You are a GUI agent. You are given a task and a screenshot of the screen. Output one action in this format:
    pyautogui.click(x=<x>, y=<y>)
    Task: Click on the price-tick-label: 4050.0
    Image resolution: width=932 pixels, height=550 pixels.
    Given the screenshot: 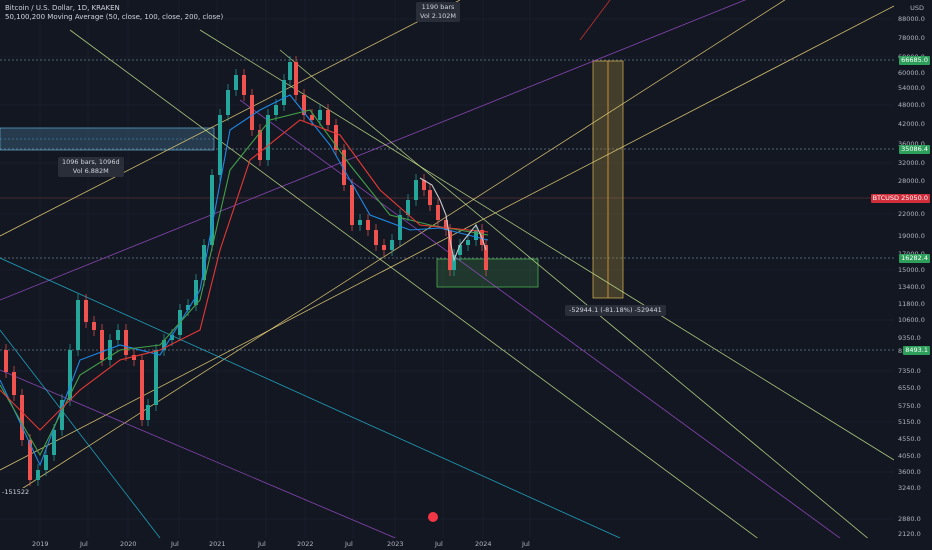 What is the action you would take?
    pyautogui.click(x=909, y=456)
    